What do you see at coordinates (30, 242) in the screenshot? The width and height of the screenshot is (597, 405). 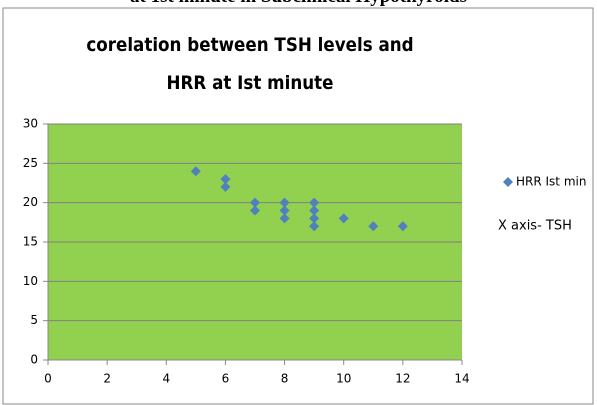 I see `y-tick-label: 15` at bounding box center [30, 242].